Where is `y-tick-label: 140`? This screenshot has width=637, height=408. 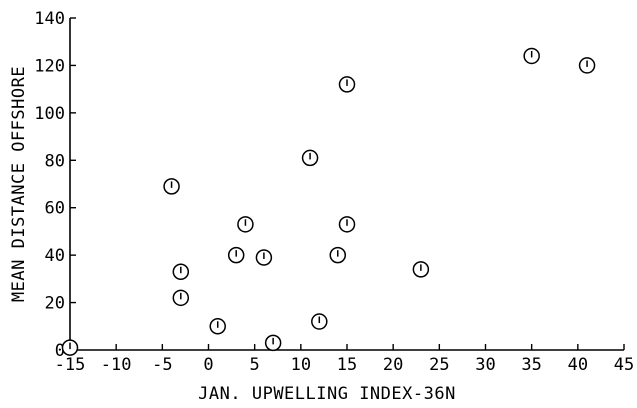
y-tick-label: 140 is located at coordinates (49, 19).